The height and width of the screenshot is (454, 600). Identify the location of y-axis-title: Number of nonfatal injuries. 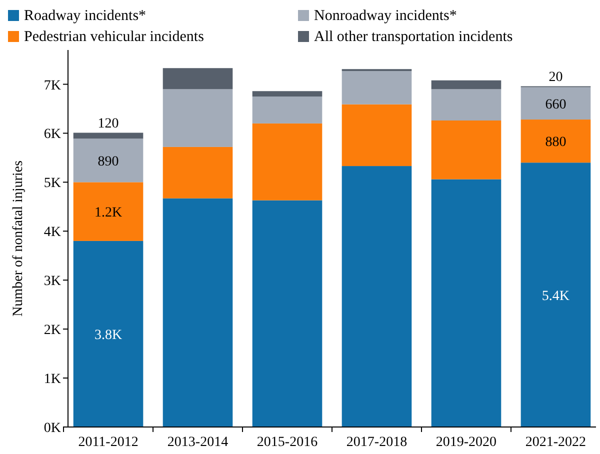
(18, 238).